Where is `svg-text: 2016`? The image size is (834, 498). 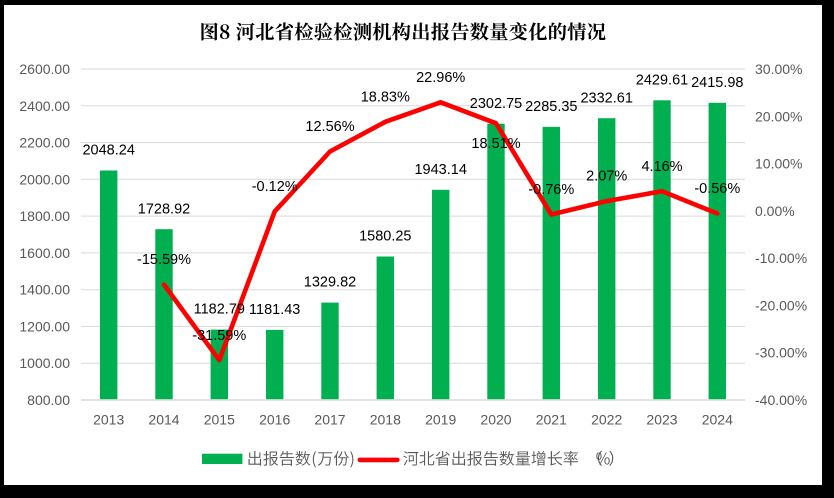
svg-text: 2016 is located at coordinates (274, 420).